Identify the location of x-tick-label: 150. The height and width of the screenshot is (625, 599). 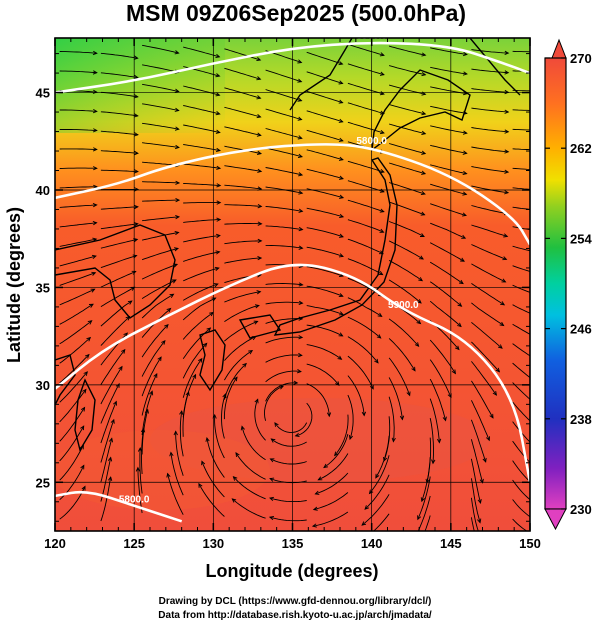
(530, 543).